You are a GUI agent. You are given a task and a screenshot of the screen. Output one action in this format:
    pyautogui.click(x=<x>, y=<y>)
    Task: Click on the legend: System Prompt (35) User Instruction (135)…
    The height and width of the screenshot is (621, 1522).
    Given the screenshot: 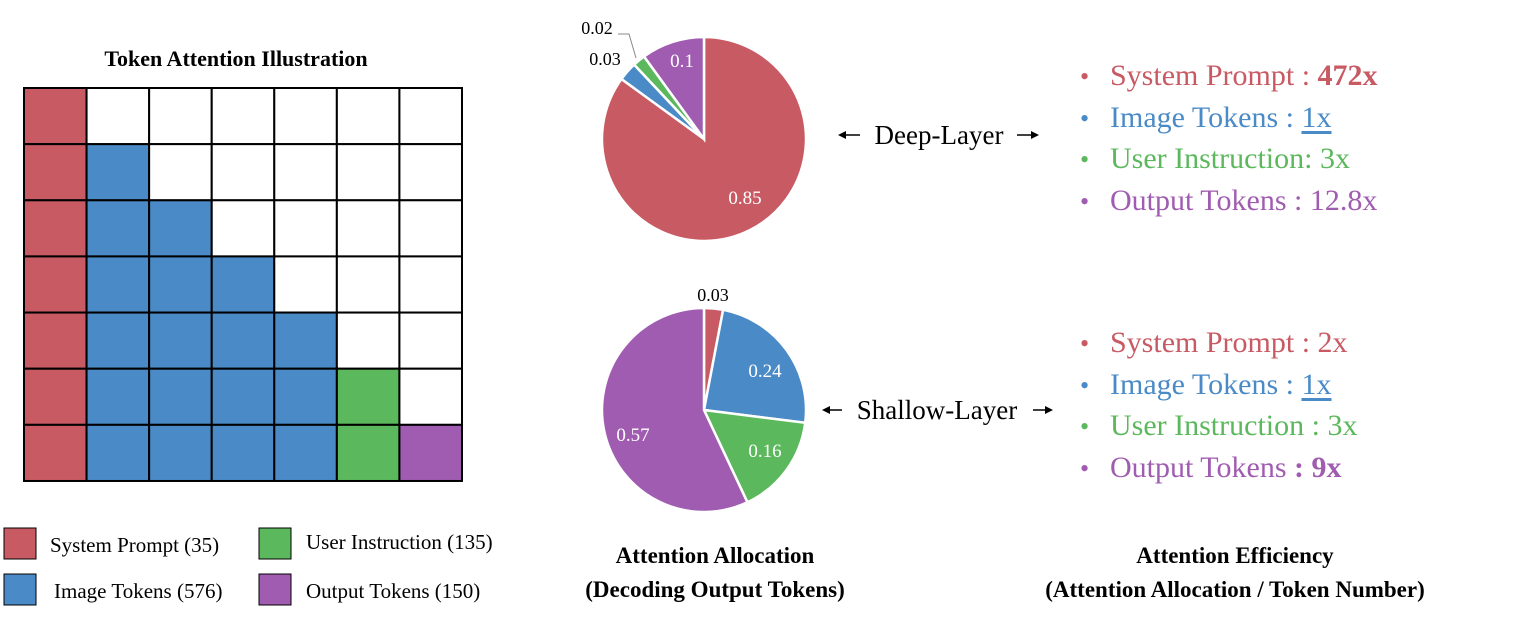 What is the action you would take?
    pyautogui.click(x=248, y=566)
    